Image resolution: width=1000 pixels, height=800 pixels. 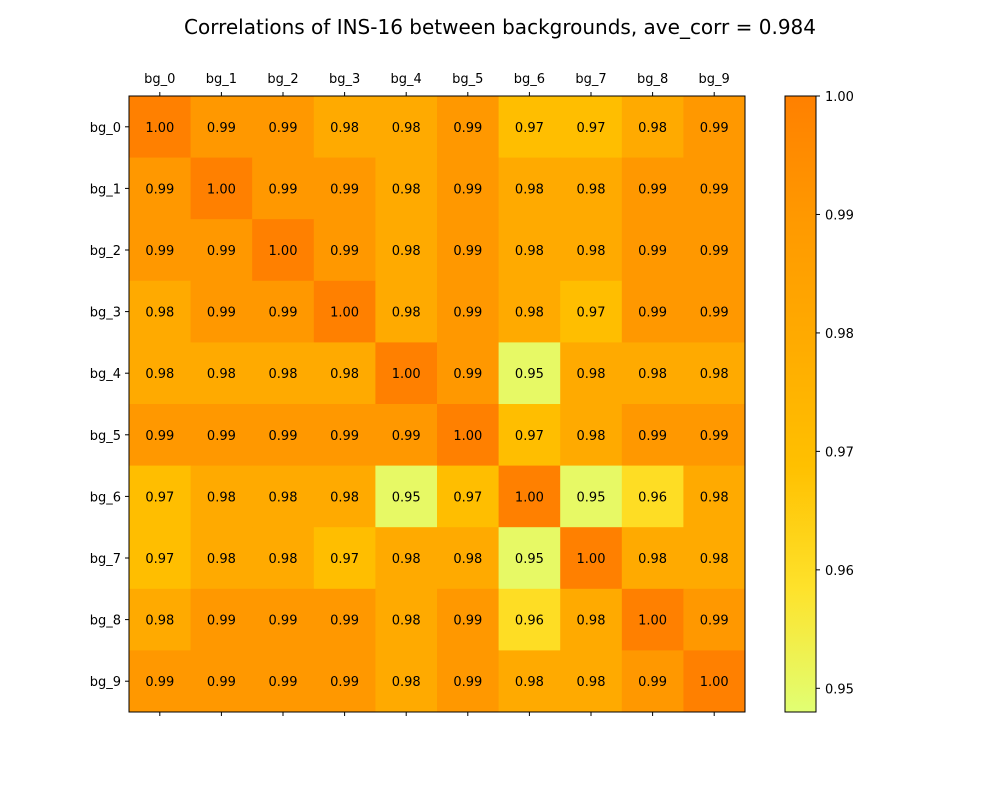 I want to click on y-tick-label: bg_7, so click(x=105, y=559).